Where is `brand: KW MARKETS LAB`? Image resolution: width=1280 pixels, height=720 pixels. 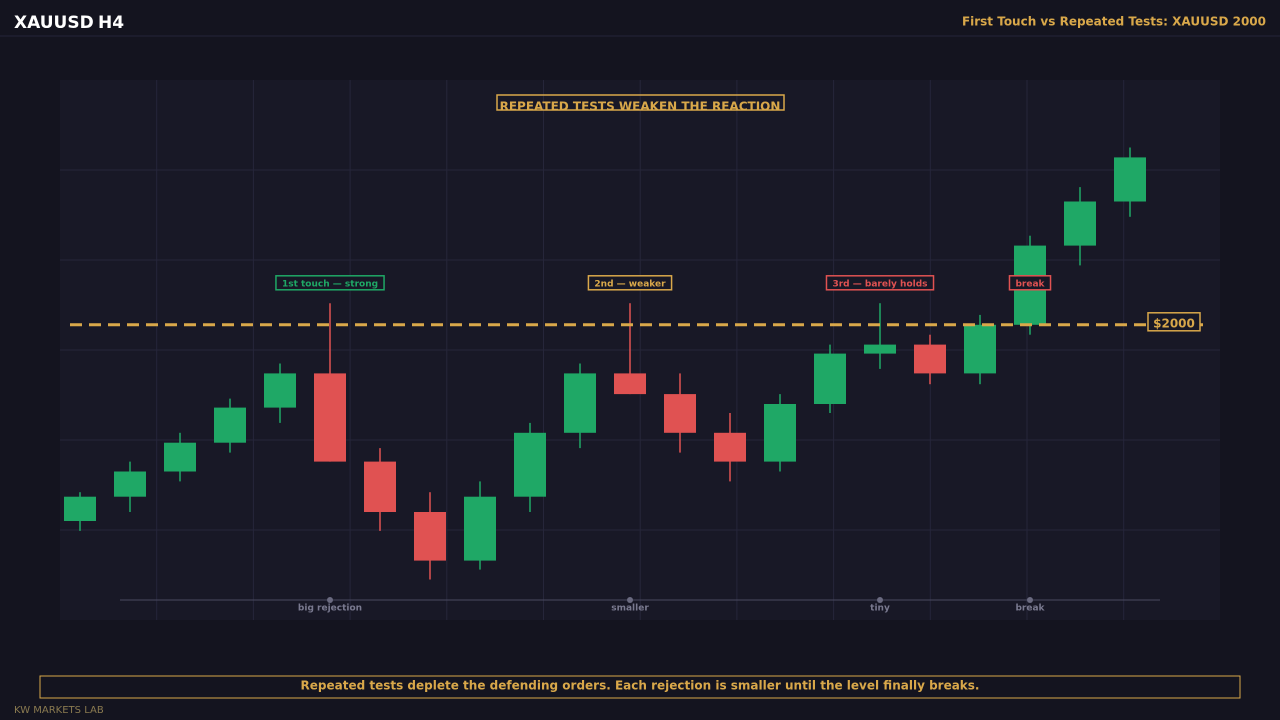 brand: KW MARKETS LAB is located at coordinates (59, 710).